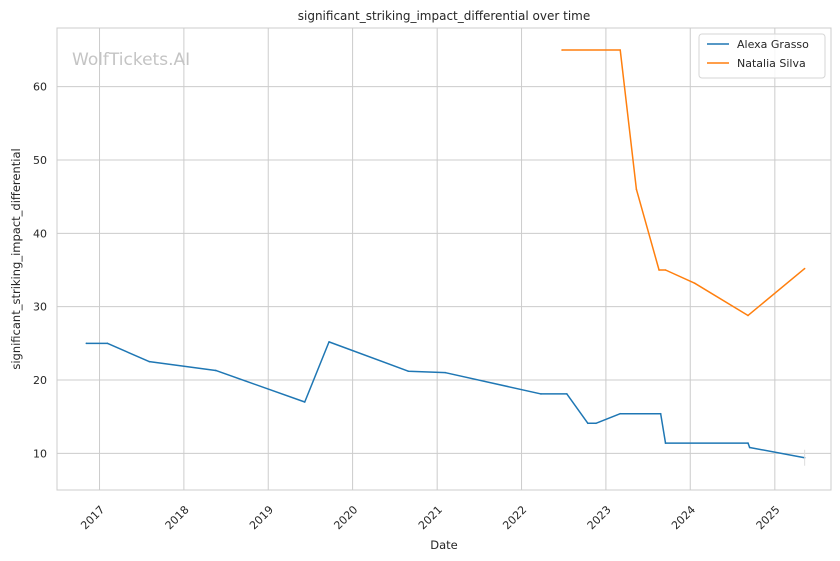 This screenshot has height=561, width=840. What do you see at coordinates (131, 60) in the screenshot?
I see `watermark: WolfTickets.AI` at bounding box center [131, 60].